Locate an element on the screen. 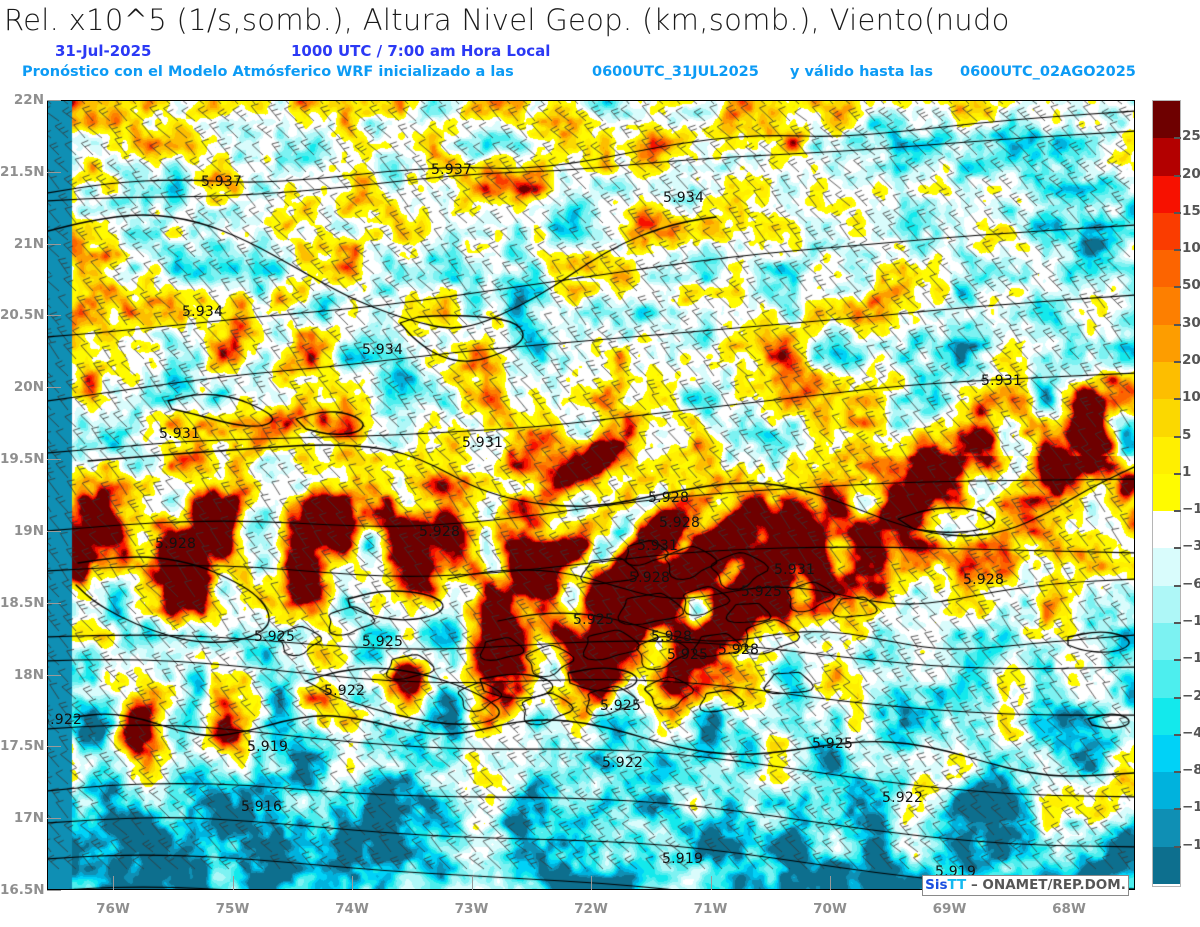 This screenshot has width=1200, height=927. contour-label: 5.916 is located at coordinates (262, 807).